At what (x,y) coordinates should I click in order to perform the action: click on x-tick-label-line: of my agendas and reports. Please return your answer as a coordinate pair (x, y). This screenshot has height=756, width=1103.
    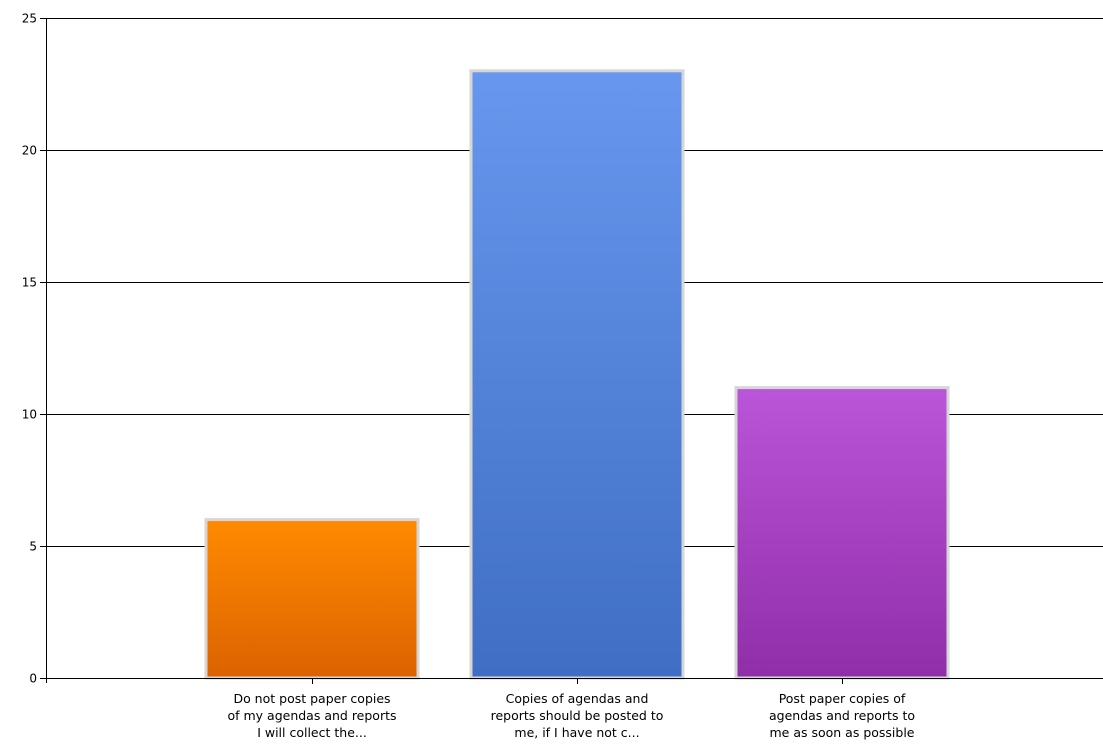
    Looking at the image, I should click on (312, 715).